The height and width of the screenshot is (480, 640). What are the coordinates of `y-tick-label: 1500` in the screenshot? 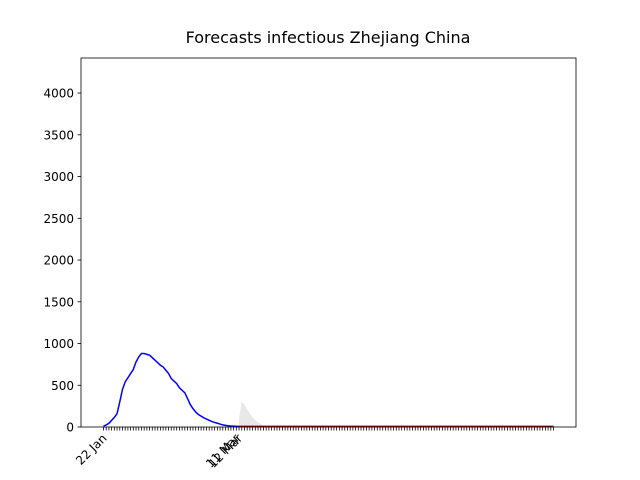 It's located at (58, 302).